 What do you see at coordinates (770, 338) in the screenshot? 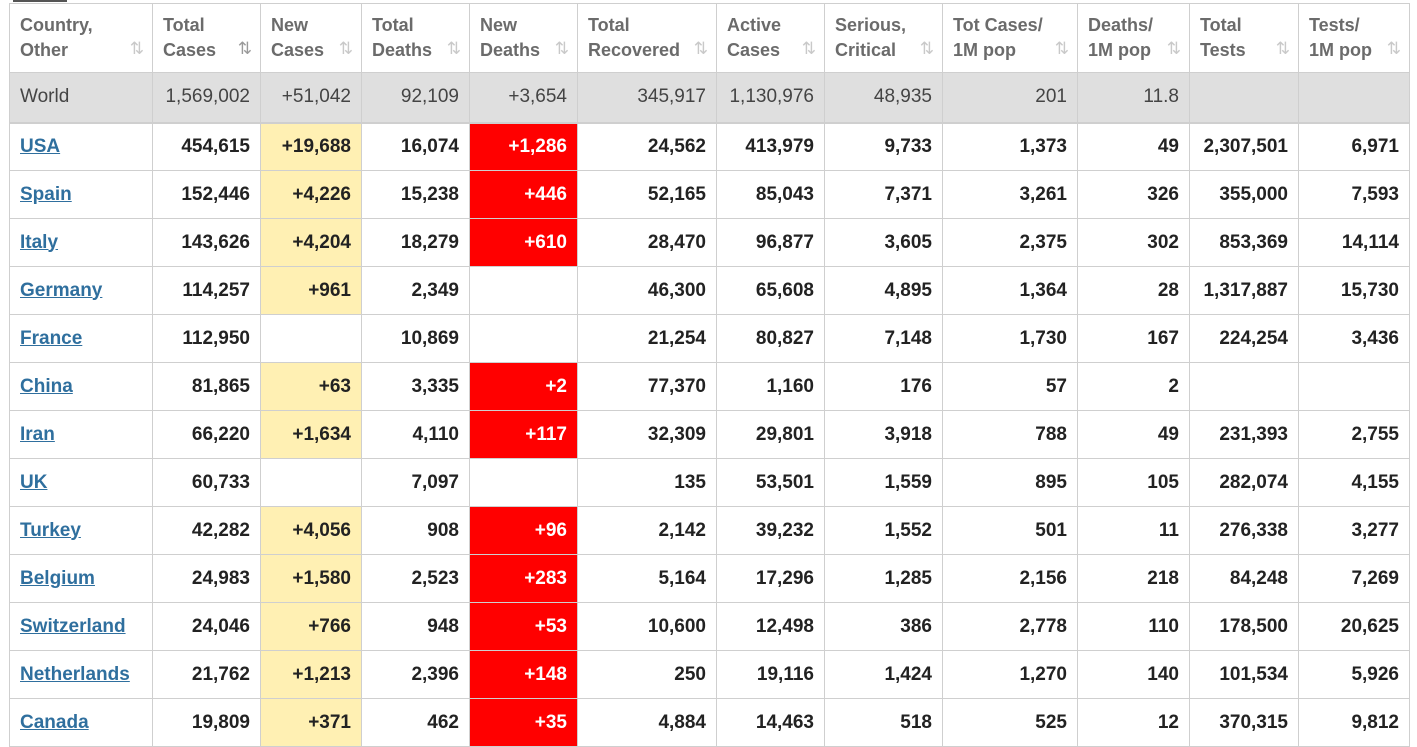
I see `active-cases-cell: 80,827` at bounding box center [770, 338].